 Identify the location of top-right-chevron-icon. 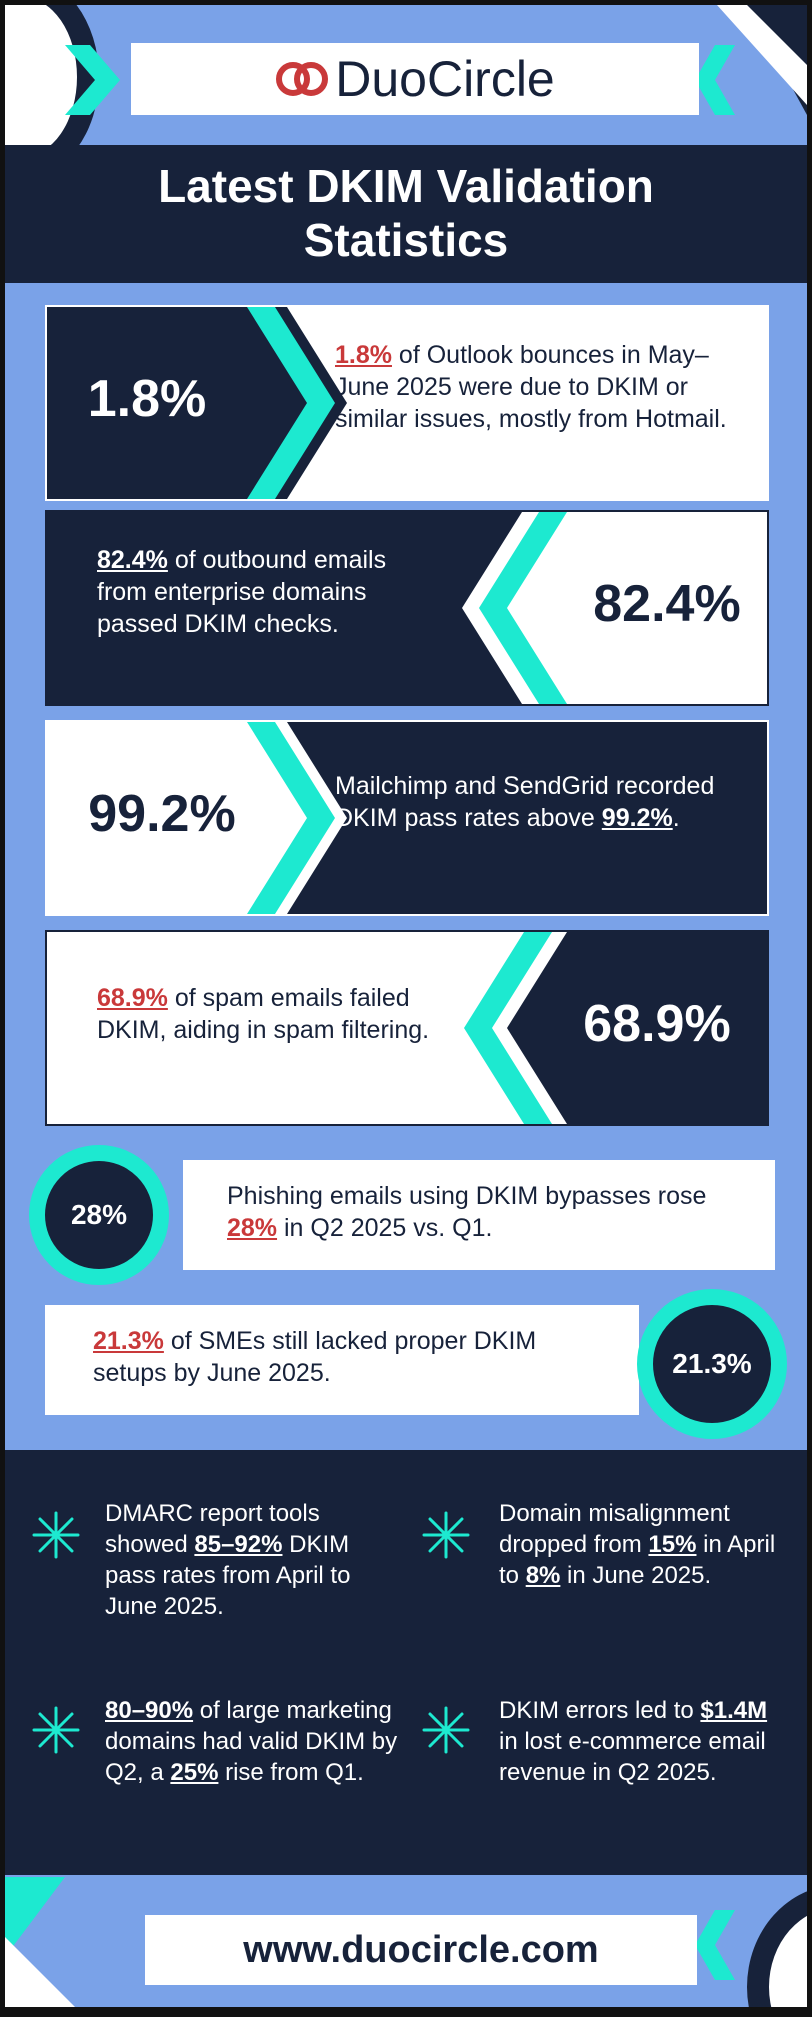
(715, 80).